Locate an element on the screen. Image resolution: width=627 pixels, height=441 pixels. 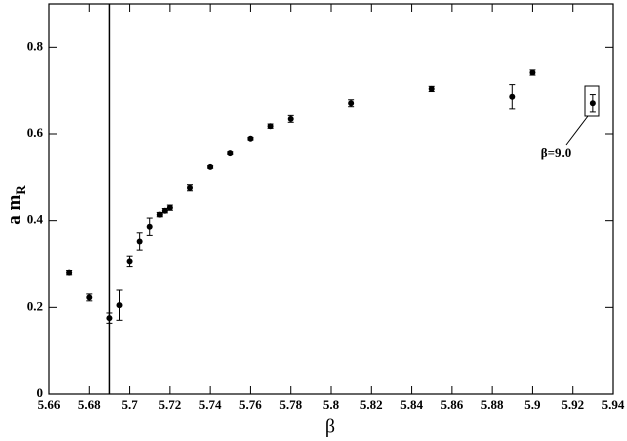
x-tick-label: 5.82 is located at coordinates (371, 404).